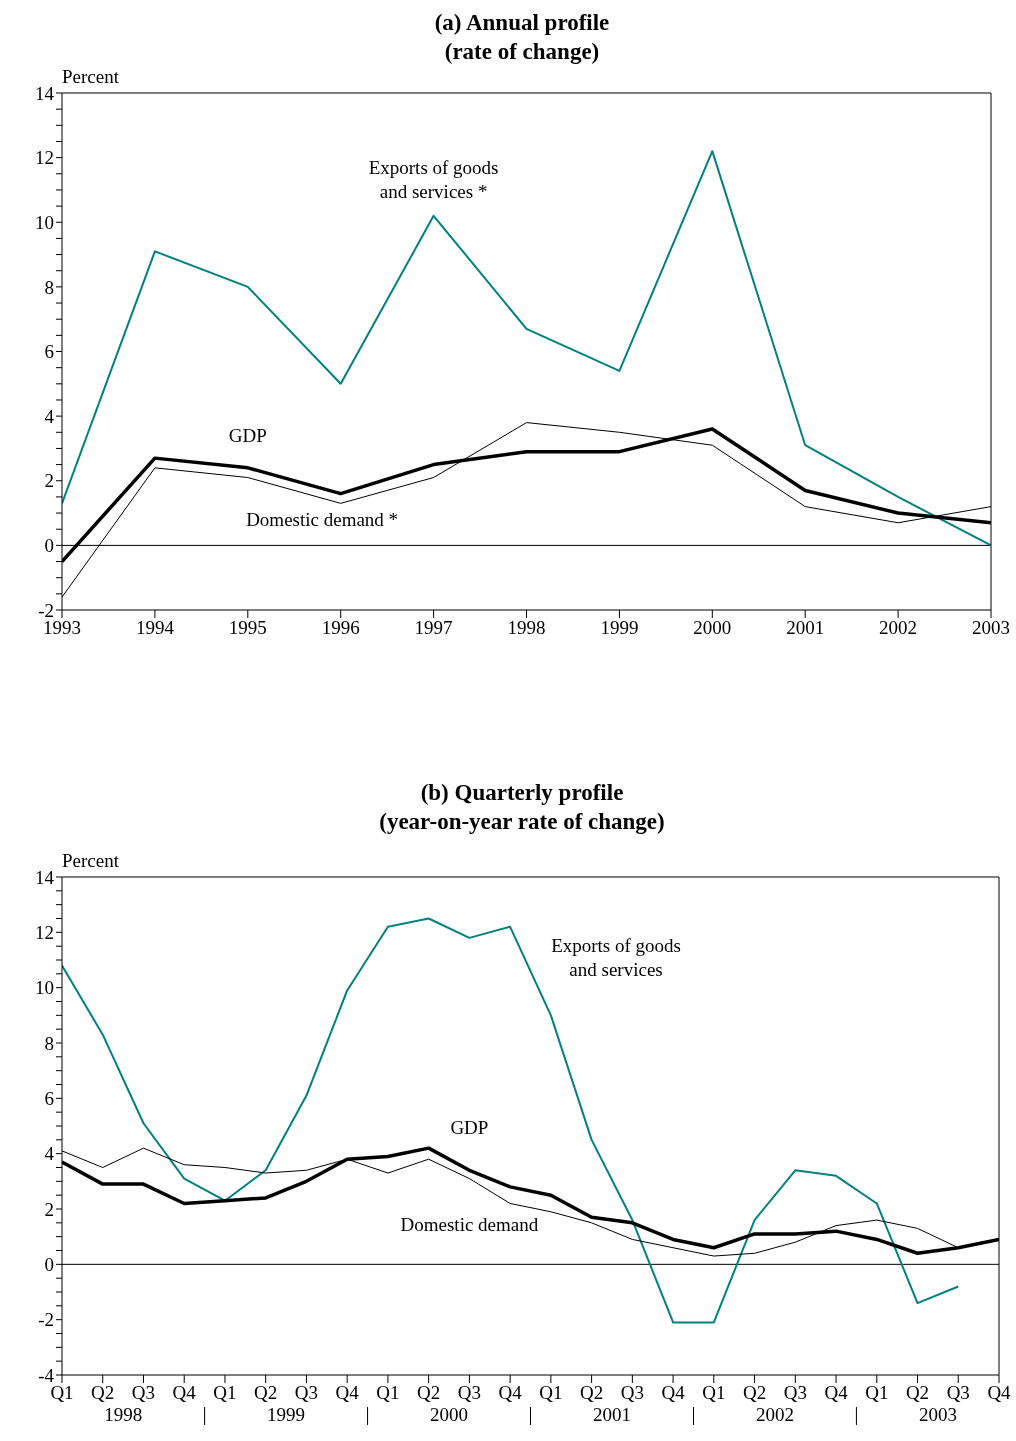 This screenshot has width=1016, height=1441. Describe the element at coordinates (616, 957) in the screenshot. I see `series-label: Exports of goods and services` at that location.